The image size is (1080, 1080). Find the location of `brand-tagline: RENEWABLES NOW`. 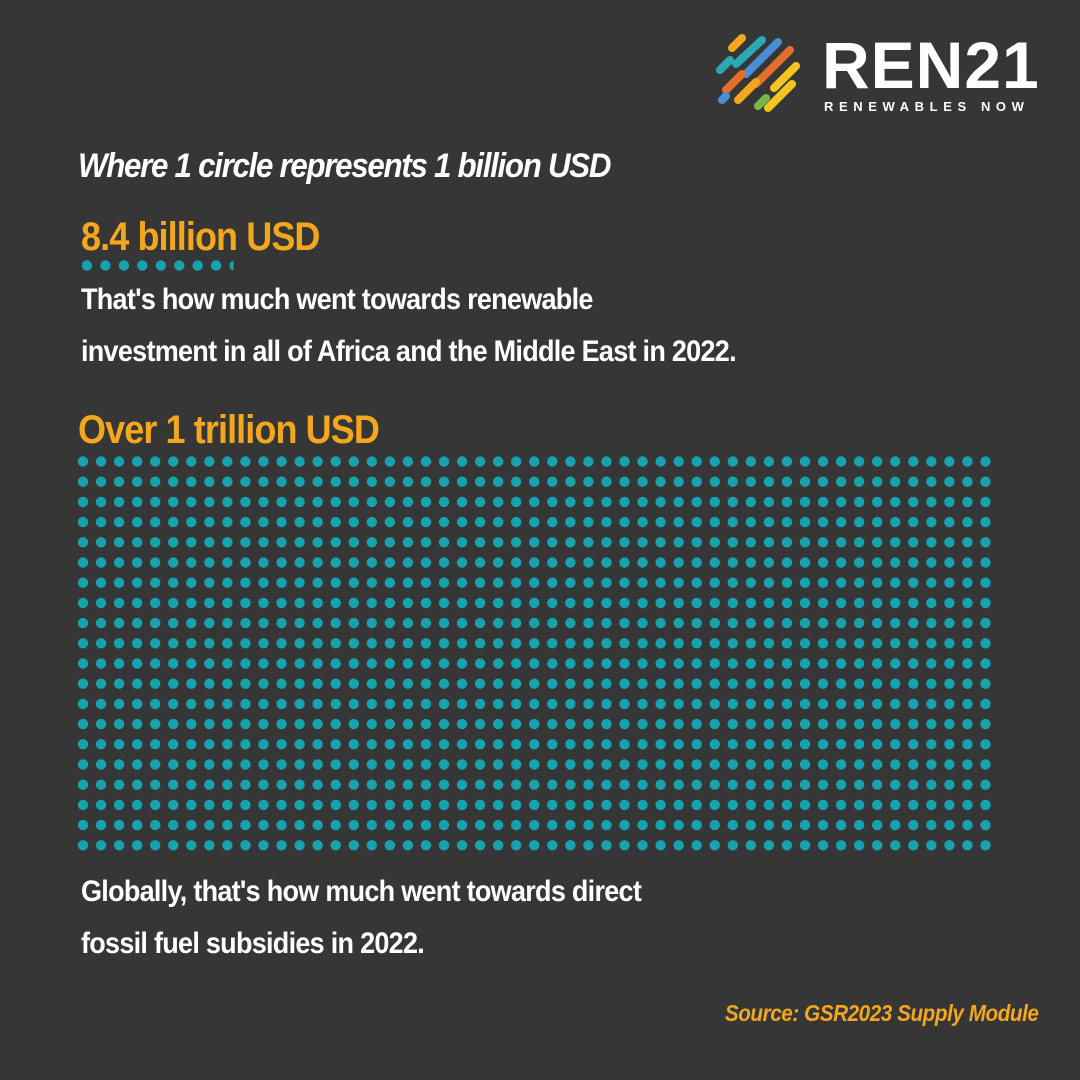

brand-tagline: RENEWABLES NOW is located at coordinates (927, 106).